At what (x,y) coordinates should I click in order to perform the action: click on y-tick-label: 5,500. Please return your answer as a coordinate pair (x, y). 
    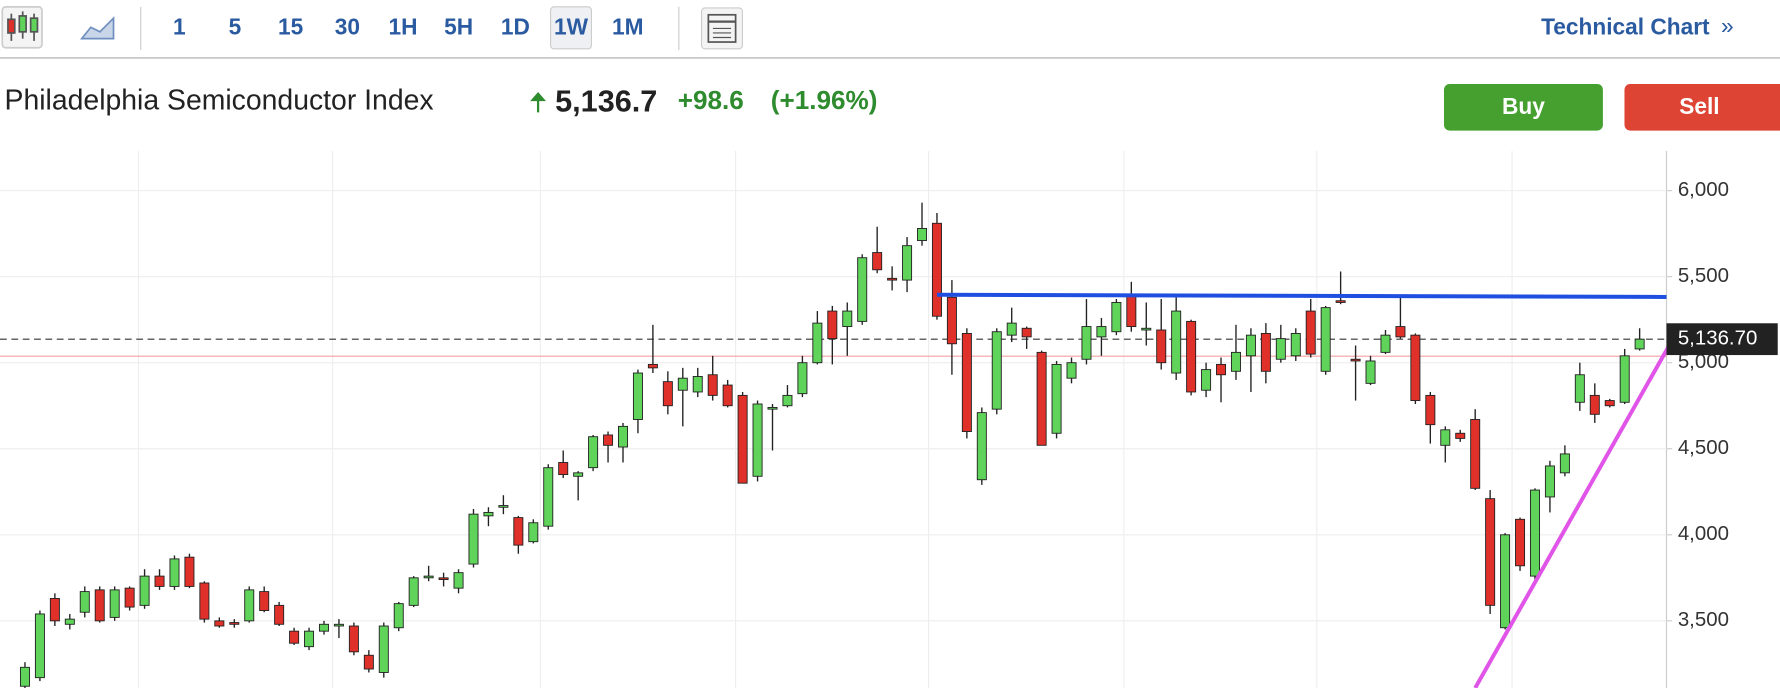
    Looking at the image, I should click on (1703, 276).